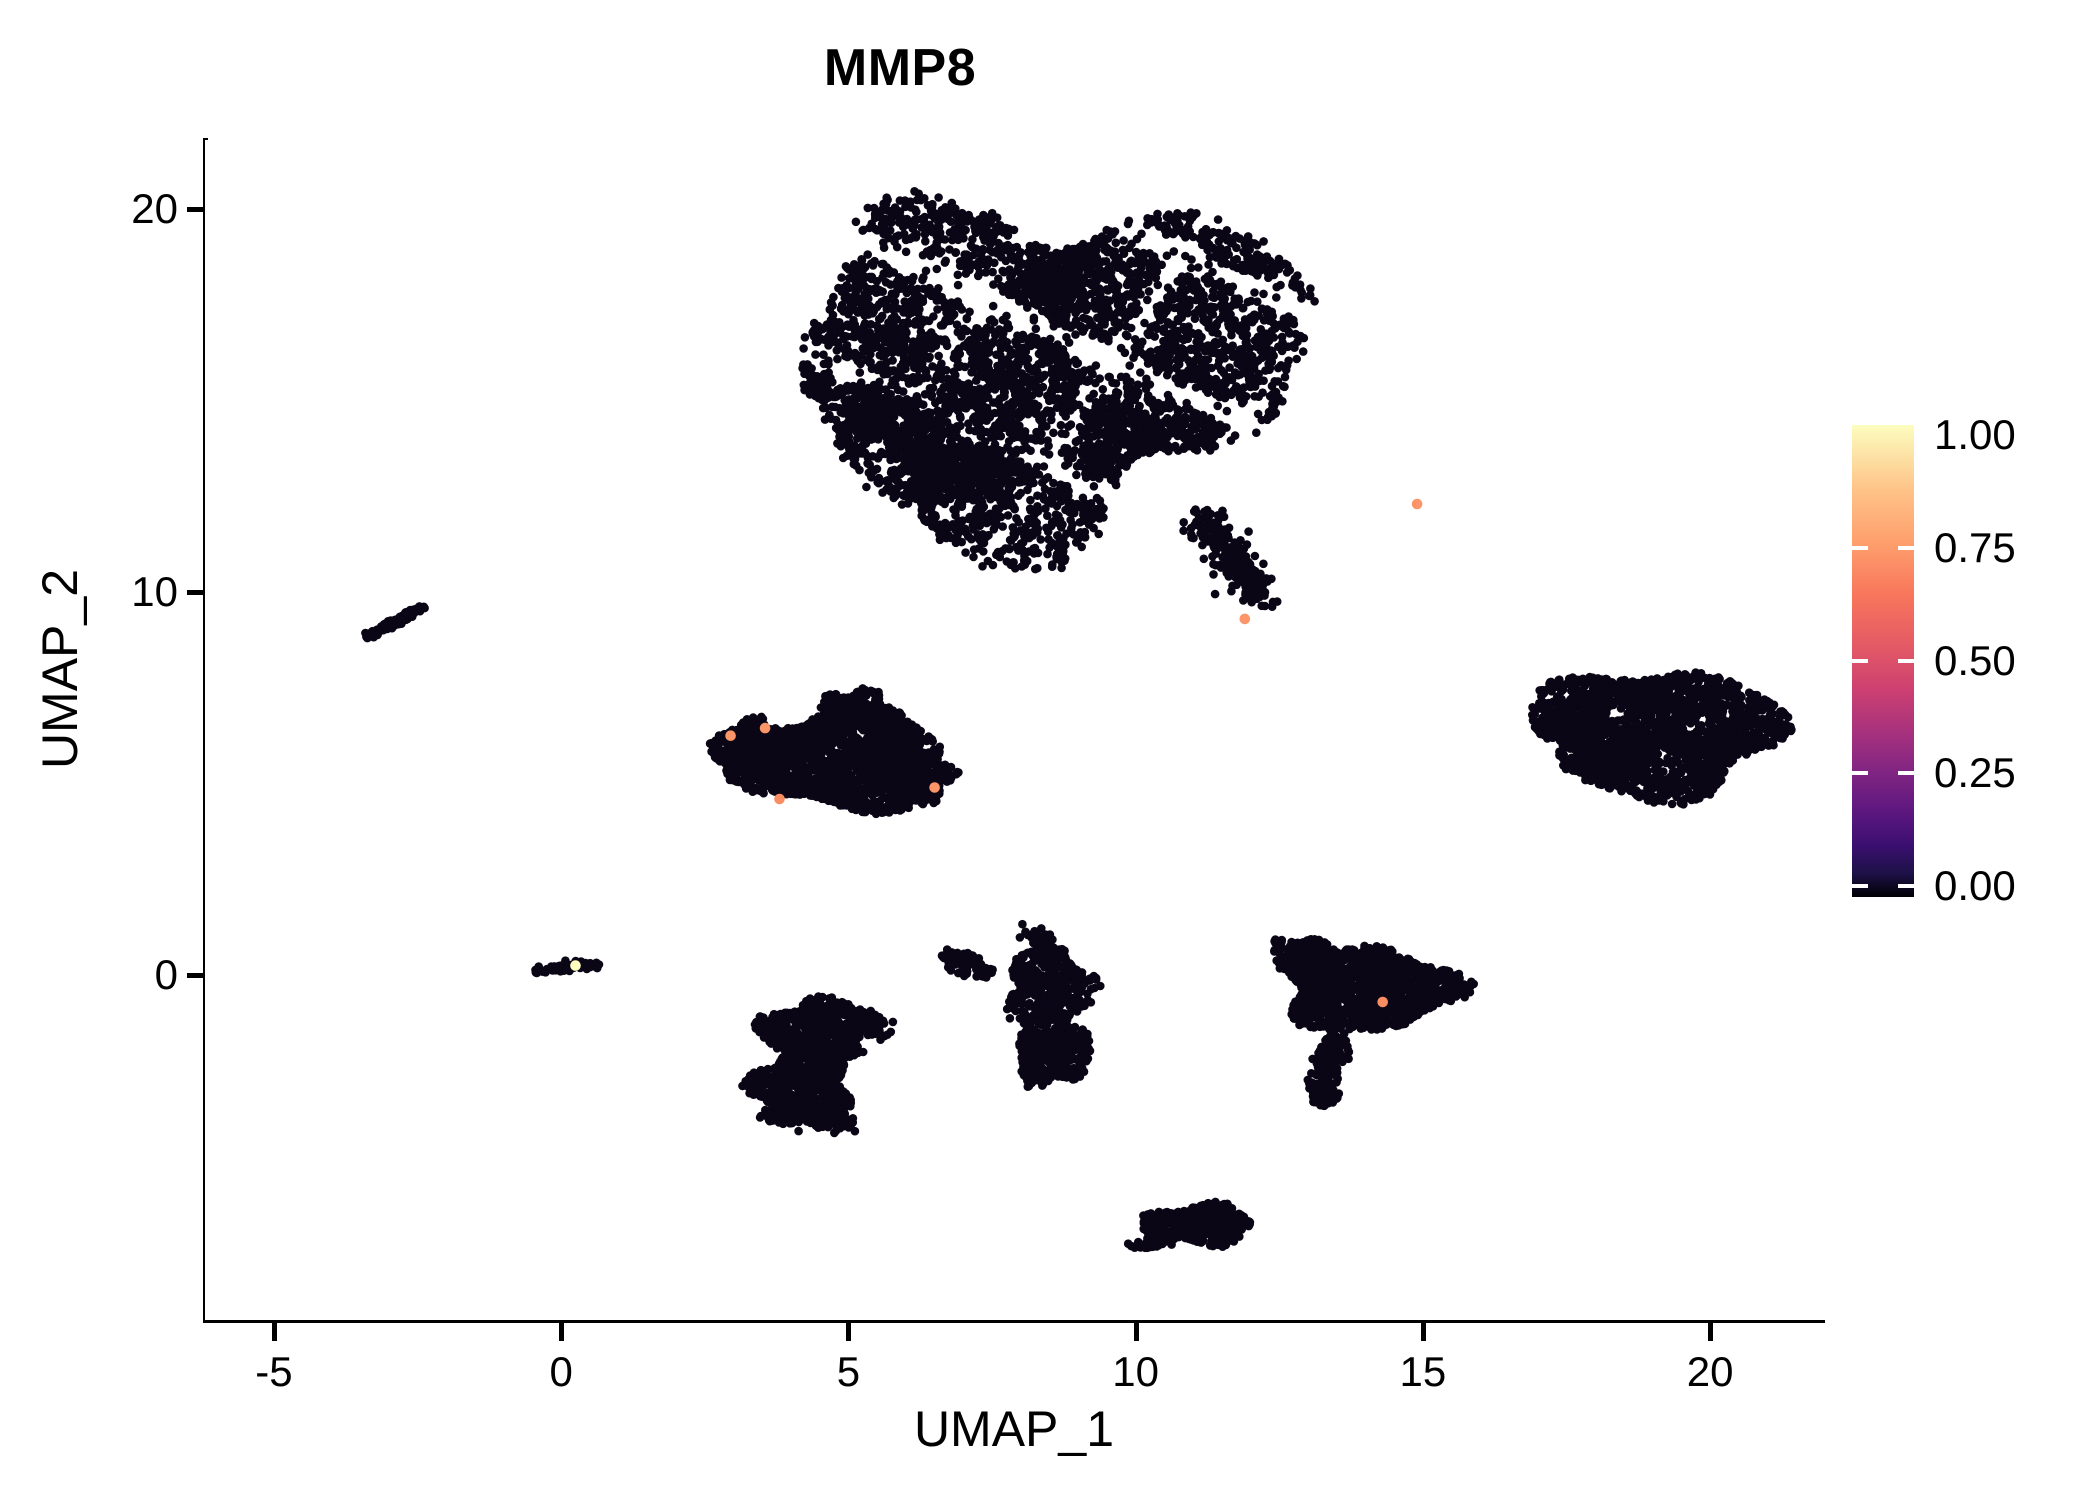 Image resolution: width=2100 pixels, height=1500 pixels. I want to click on x-tick-label: 5, so click(848, 1371).